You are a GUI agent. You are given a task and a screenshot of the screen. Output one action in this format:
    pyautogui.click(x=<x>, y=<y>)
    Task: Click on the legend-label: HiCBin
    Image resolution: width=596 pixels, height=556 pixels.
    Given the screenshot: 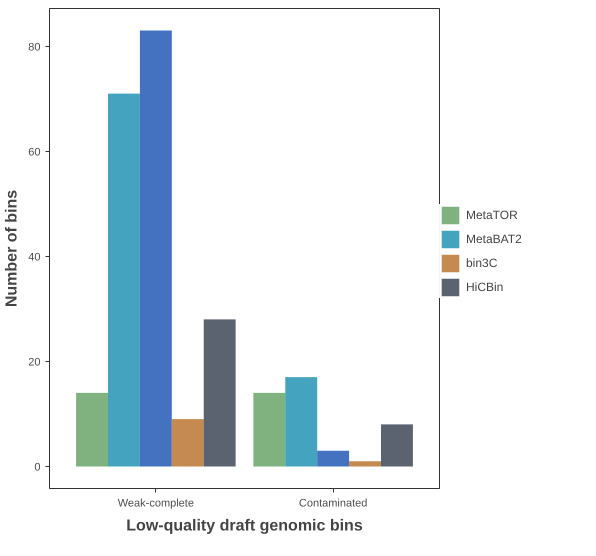 What is the action you would take?
    pyautogui.click(x=485, y=287)
    